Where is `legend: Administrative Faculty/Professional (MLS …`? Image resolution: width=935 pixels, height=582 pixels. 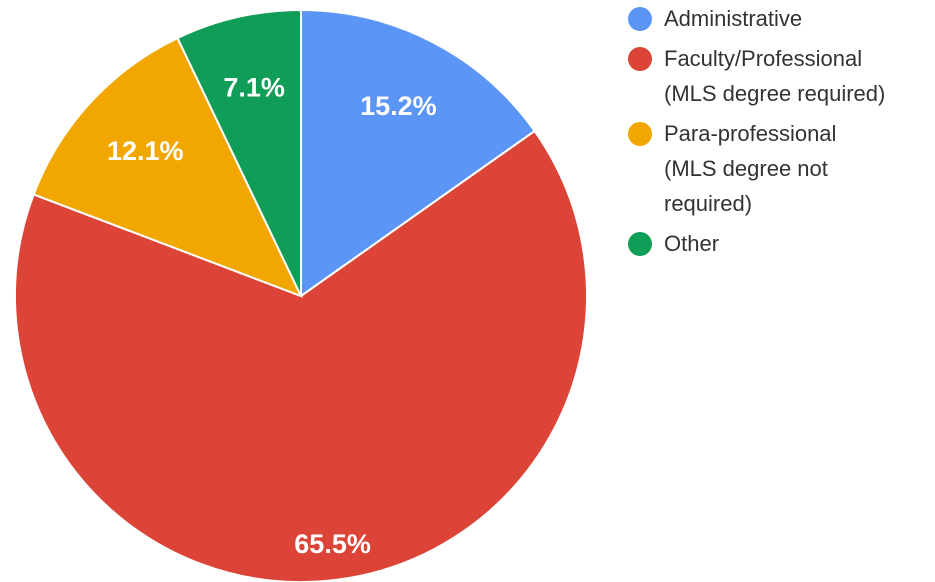 legend: Administrative Faculty/Professional (MLS … is located at coordinates (778, 134).